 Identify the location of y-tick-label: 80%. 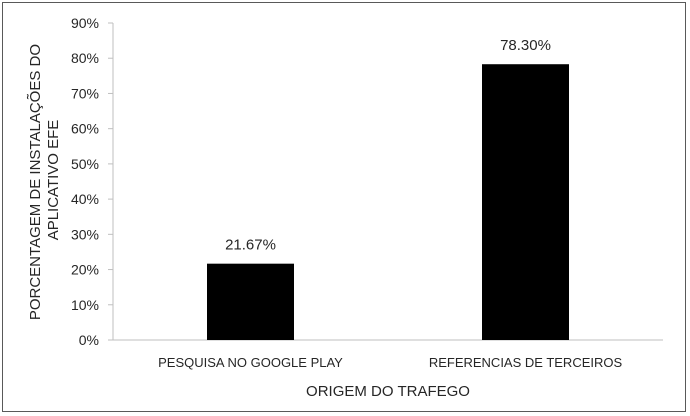
(85, 58).